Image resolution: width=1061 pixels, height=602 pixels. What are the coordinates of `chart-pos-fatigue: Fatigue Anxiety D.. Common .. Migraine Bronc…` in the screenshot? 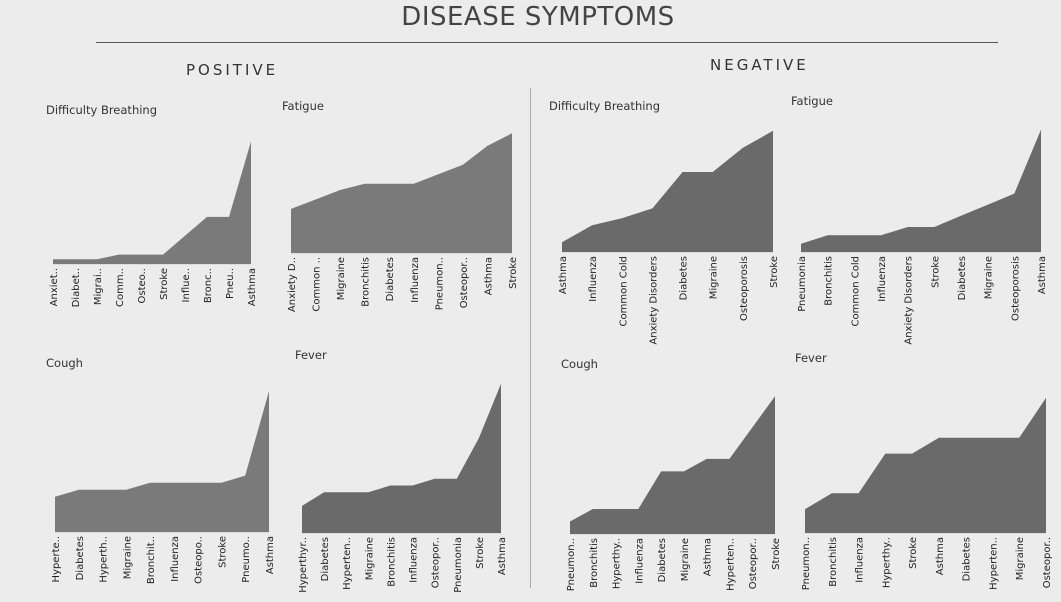 It's located at (400, 205).